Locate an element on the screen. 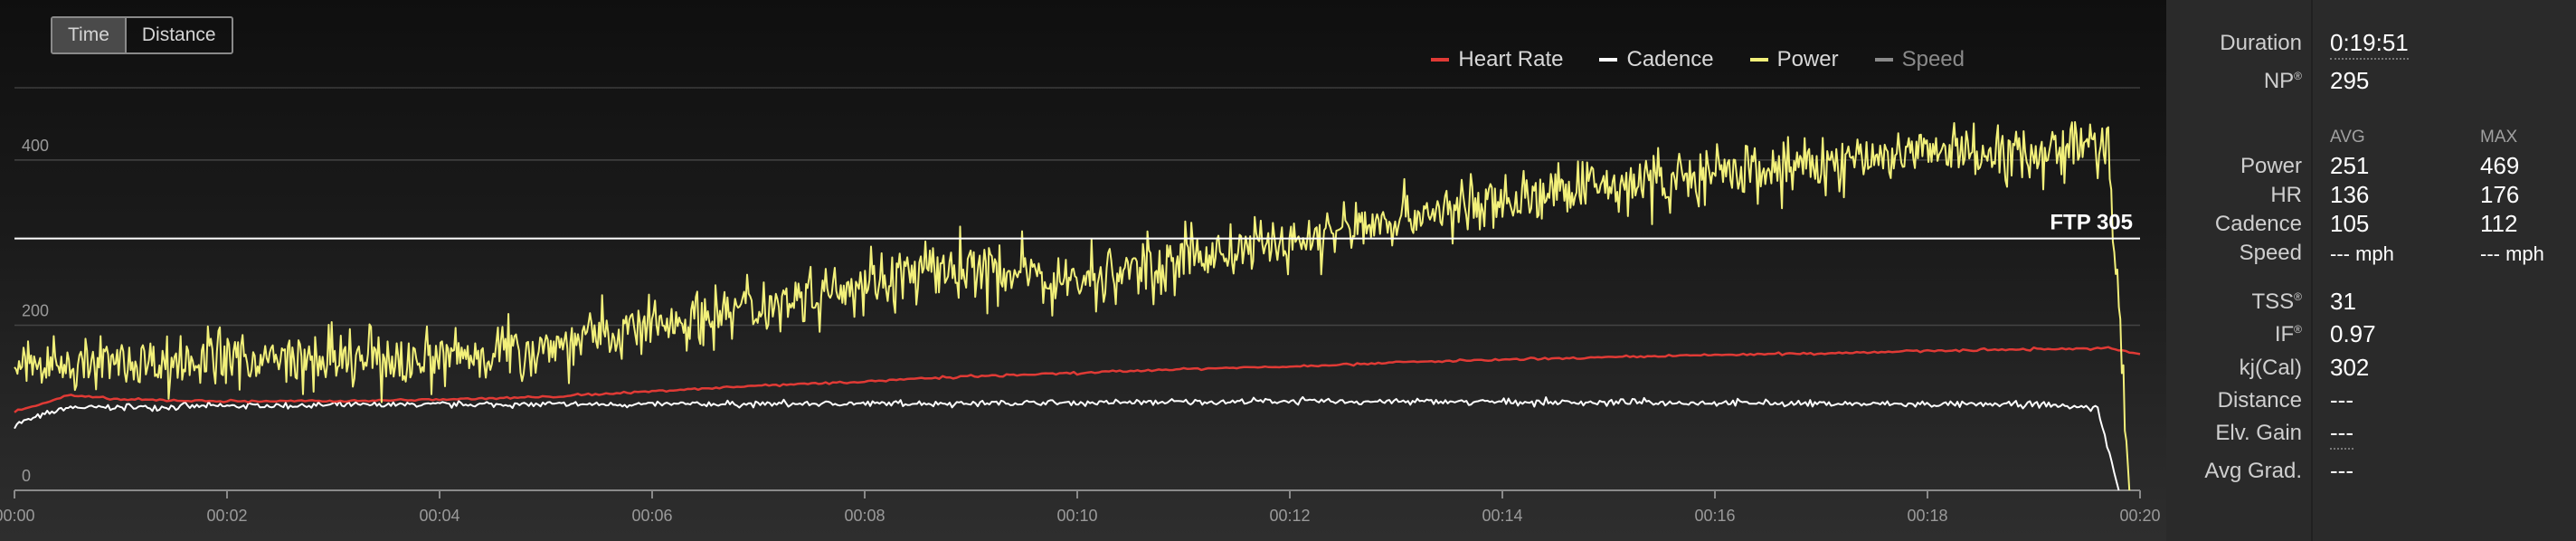  x-tick-label: 00:10 is located at coordinates (1076, 516).